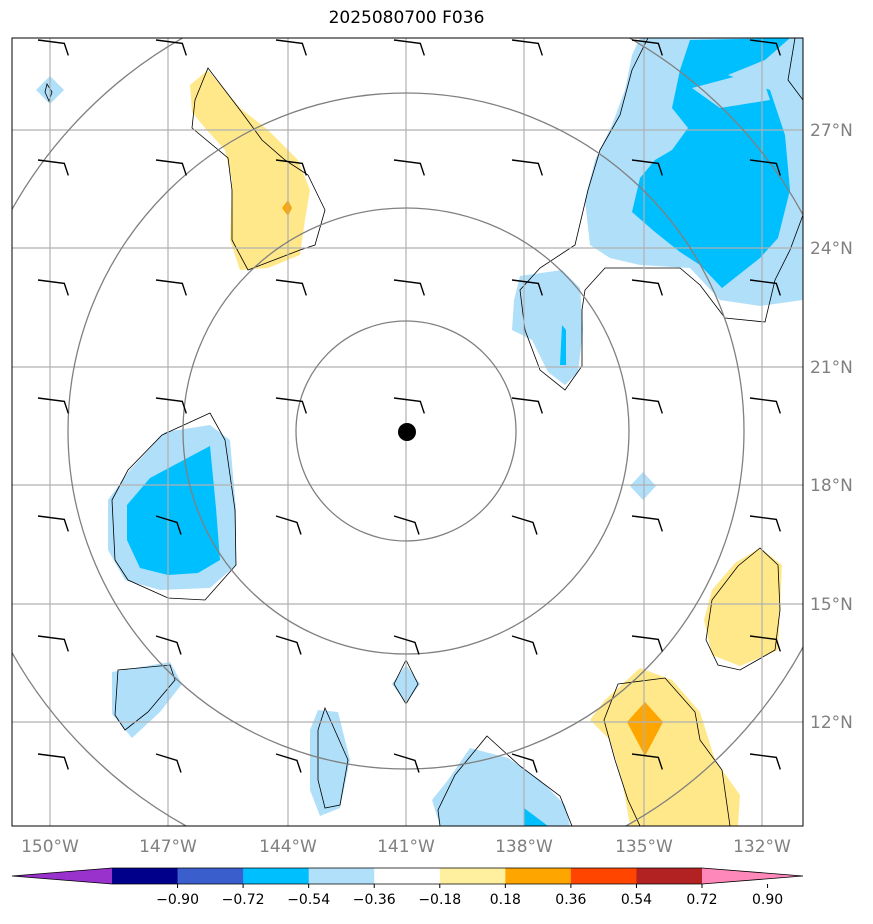 Image resolution: width=873 pixels, height=924 pixels. Describe the element at coordinates (50, 847) in the screenshot. I see `lon-label: 150°W` at that location.